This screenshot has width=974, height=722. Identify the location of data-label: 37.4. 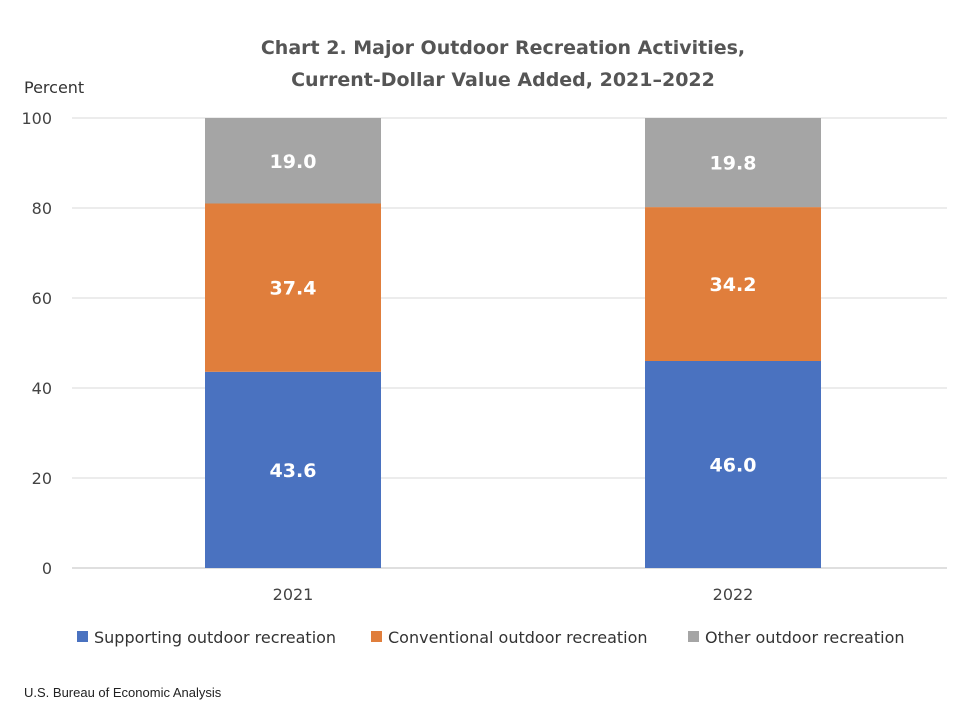
(293, 289).